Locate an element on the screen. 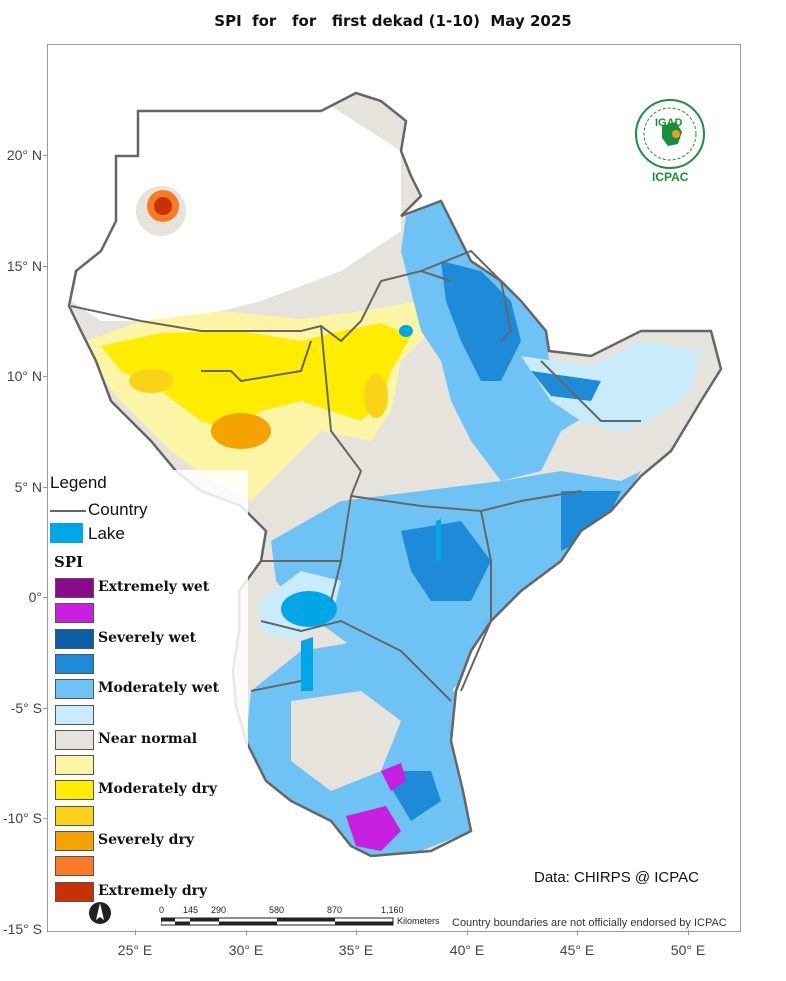 The image size is (786, 981). lon-label-25e: 25° E is located at coordinates (135, 950).